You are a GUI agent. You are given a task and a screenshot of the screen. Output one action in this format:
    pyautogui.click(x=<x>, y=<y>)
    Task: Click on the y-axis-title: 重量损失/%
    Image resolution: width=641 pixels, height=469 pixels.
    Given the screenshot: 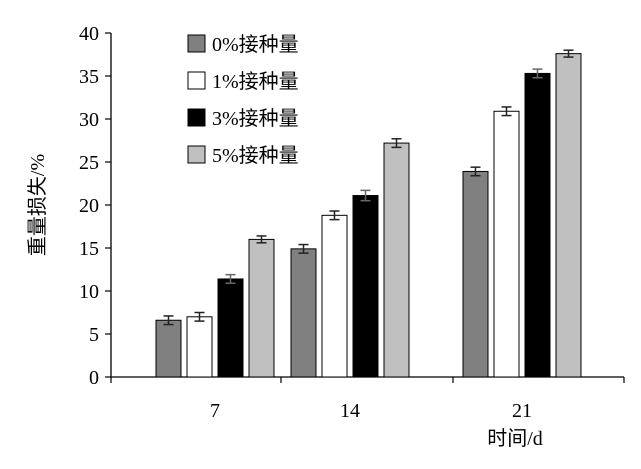 What is the action you would take?
    pyautogui.click(x=37, y=205)
    